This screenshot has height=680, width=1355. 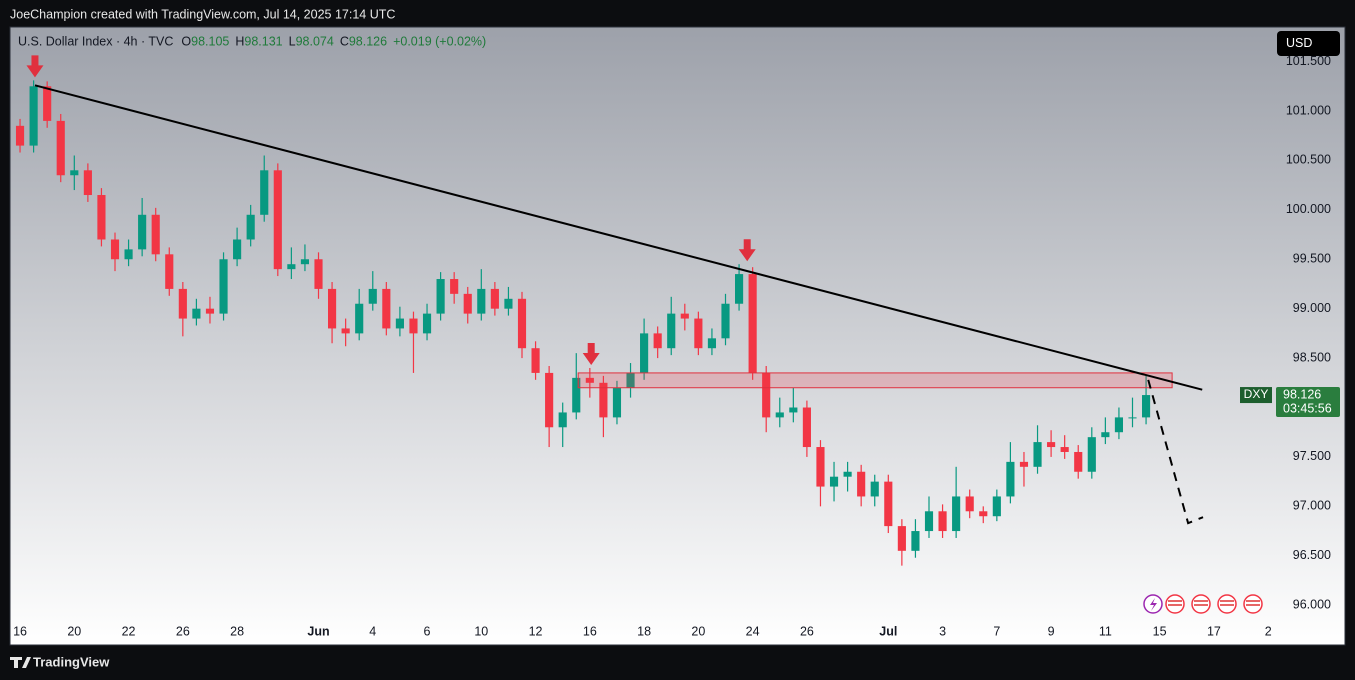 What do you see at coordinates (1312, 456) in the screenshot?
I see `y-tick-label: 97.500` at bounding box center [1312, 456].